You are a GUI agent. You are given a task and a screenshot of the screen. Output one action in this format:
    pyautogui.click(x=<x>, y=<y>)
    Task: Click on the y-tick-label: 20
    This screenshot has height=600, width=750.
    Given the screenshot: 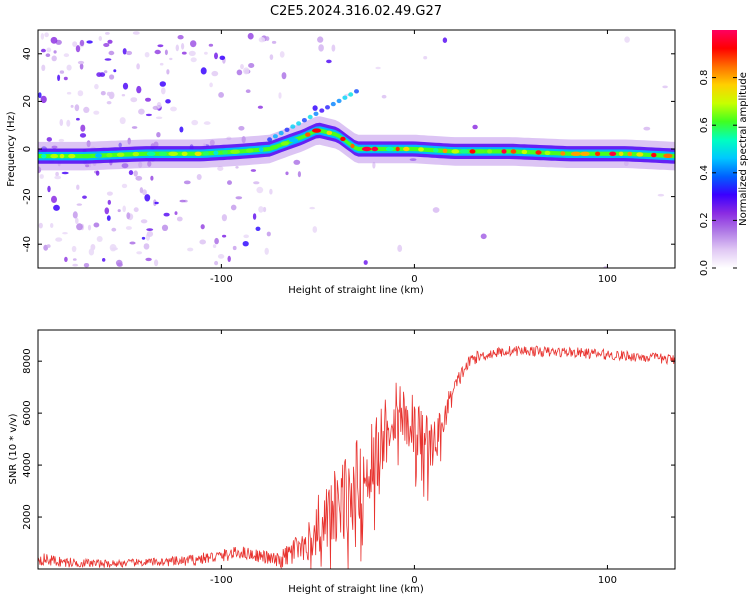 What is the action you would take?
    pyautogui.click(x=27, y=101)
    